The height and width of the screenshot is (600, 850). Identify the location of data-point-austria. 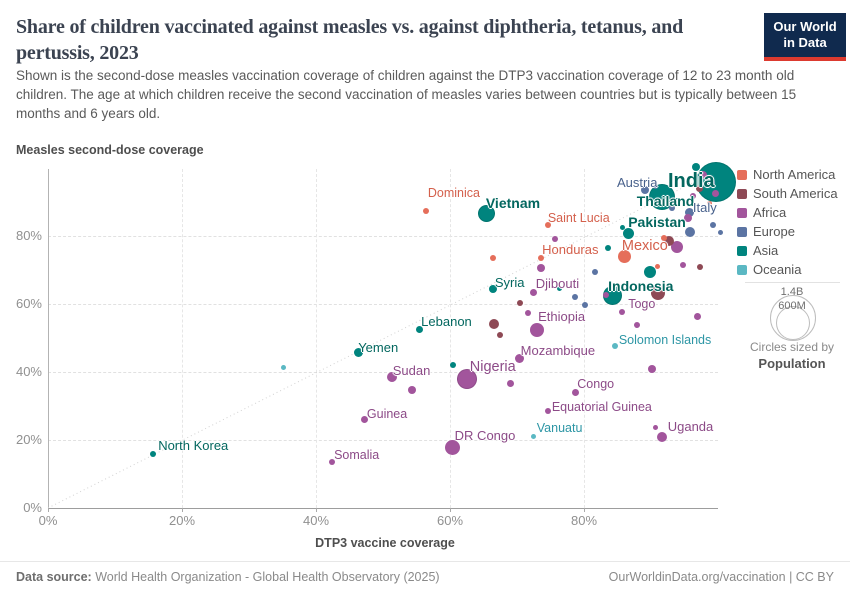
(644, 190).